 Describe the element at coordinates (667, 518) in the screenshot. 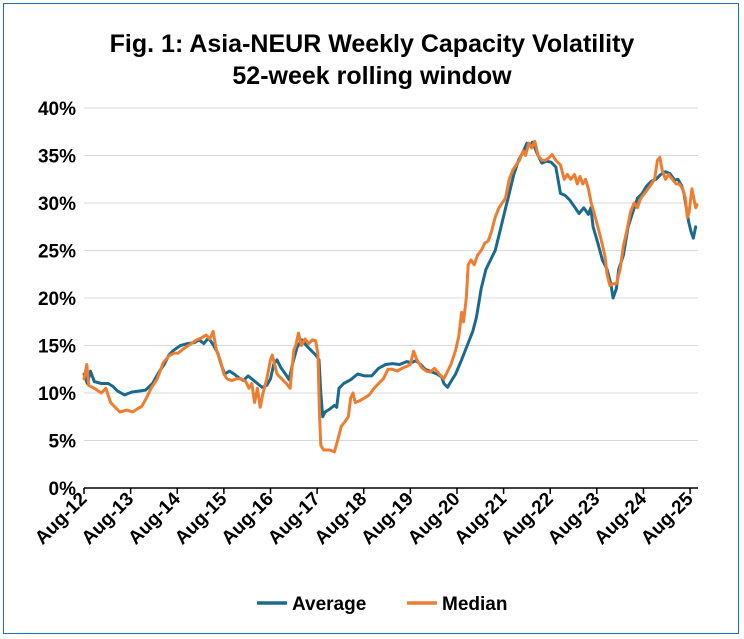

I see `x-tick-label: Aug-25` at that location.